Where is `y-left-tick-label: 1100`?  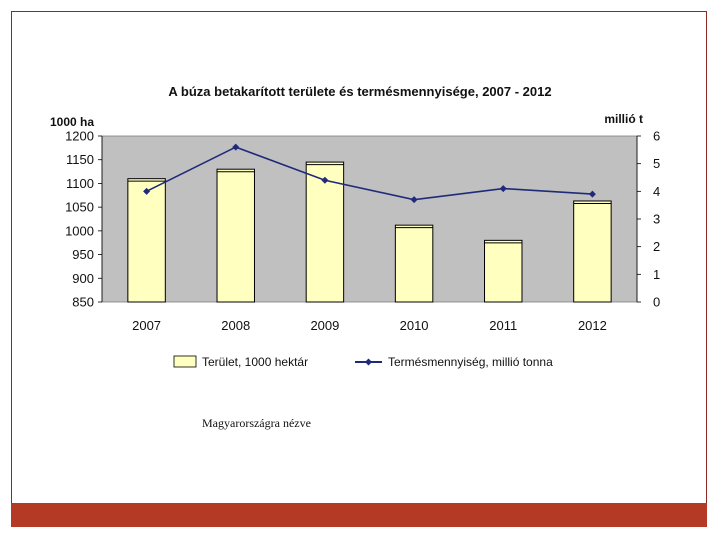
y-left-tick-label: 1100 is located at coordinates (80, 183).